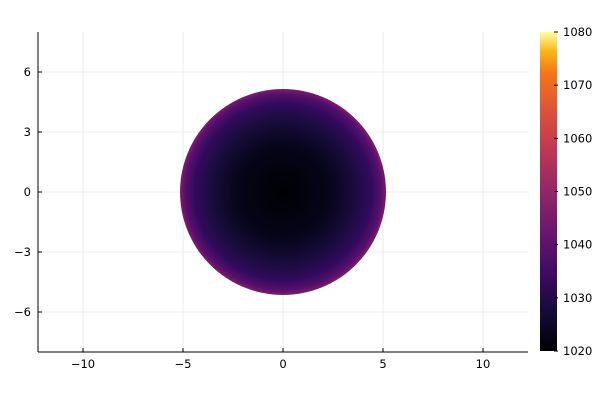 Image resolution: width=600 pixels, height=400 pixels. I want to click on y-tick-label: 6, so click(27, 72).